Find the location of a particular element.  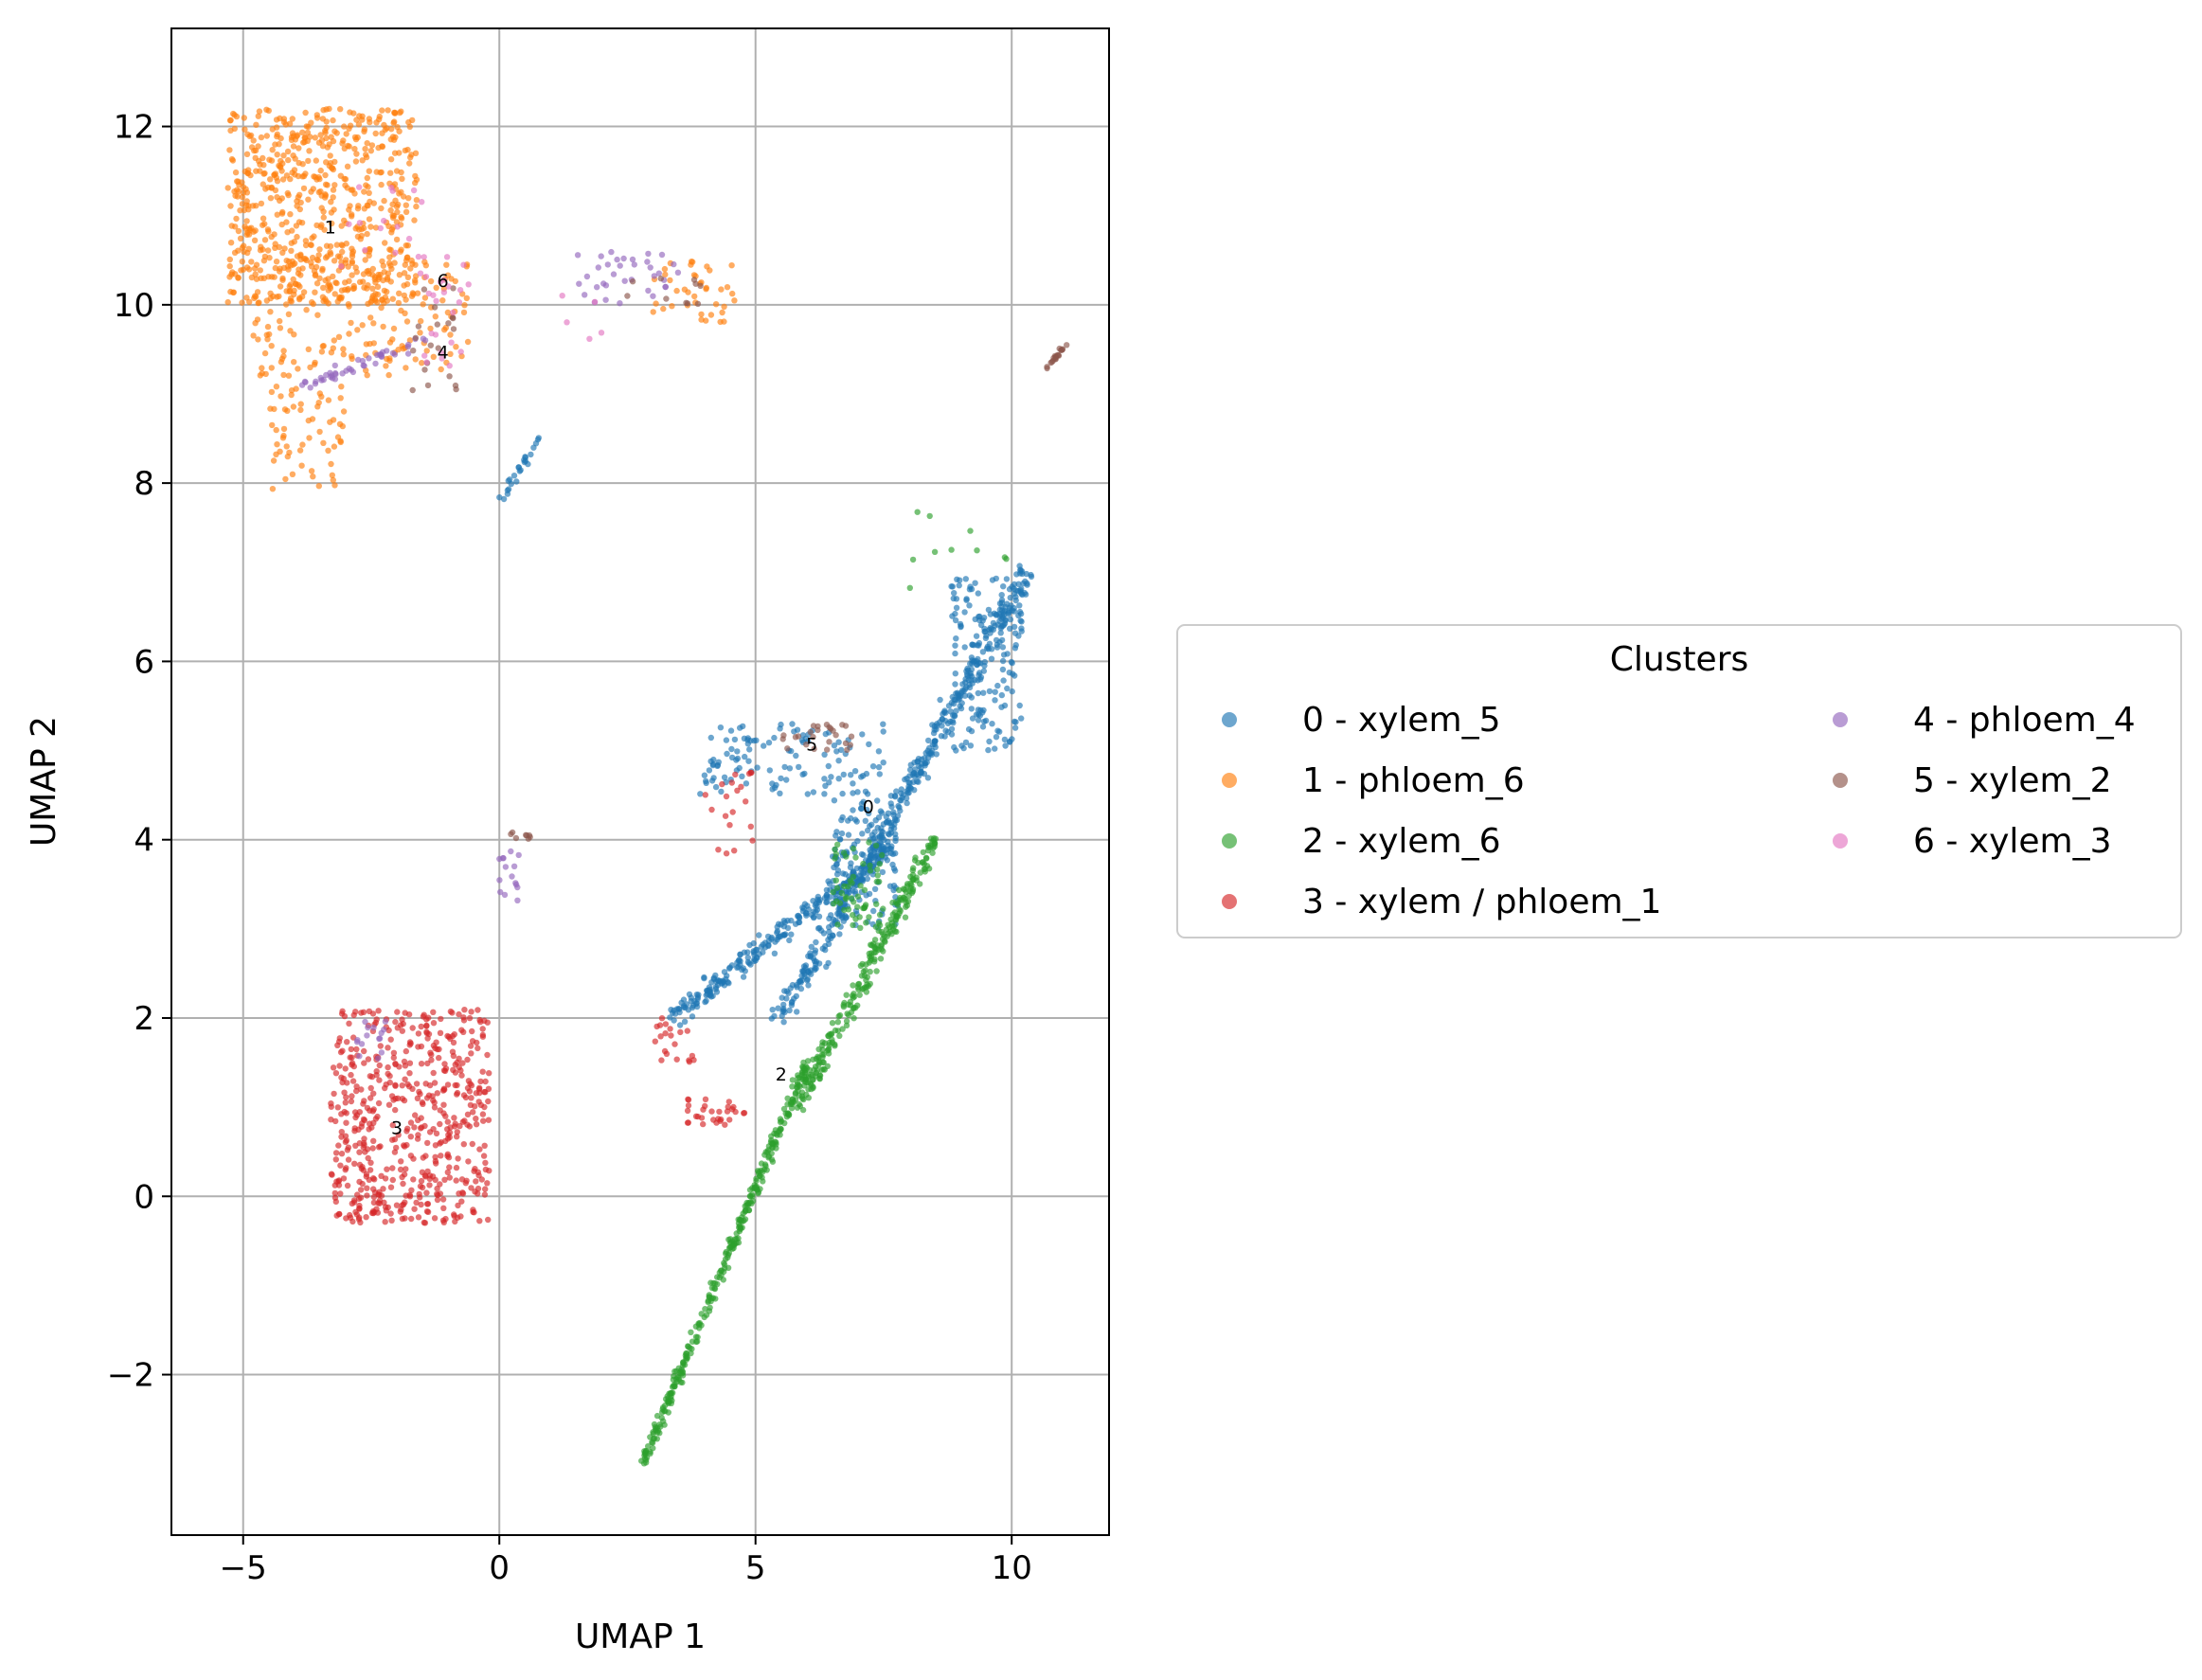

y-tick-label: 8 is located at coordinates (144, 484).